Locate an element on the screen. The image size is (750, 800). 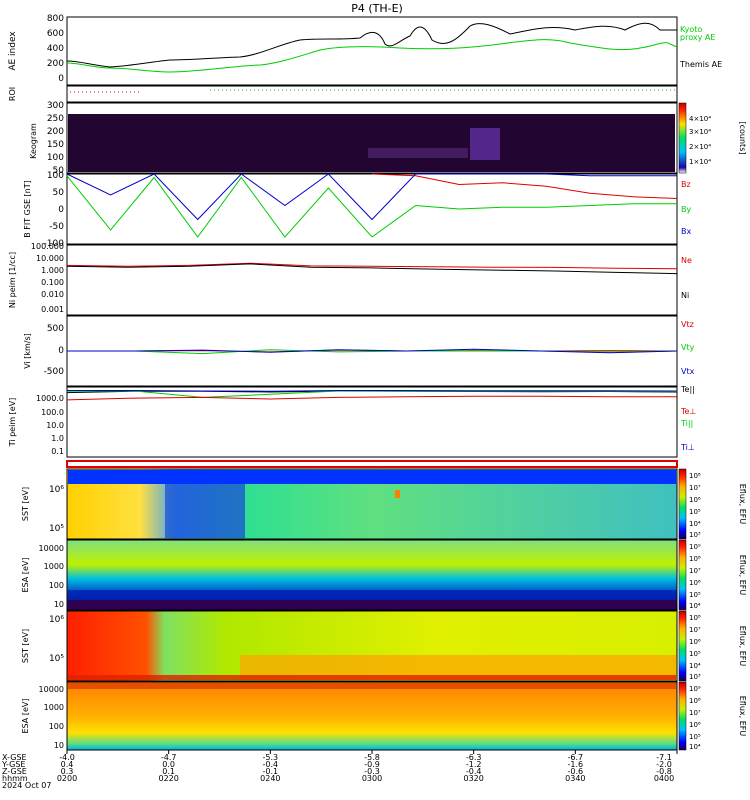
esa-i-tick: 1000 is located at coordinates (54, 707).